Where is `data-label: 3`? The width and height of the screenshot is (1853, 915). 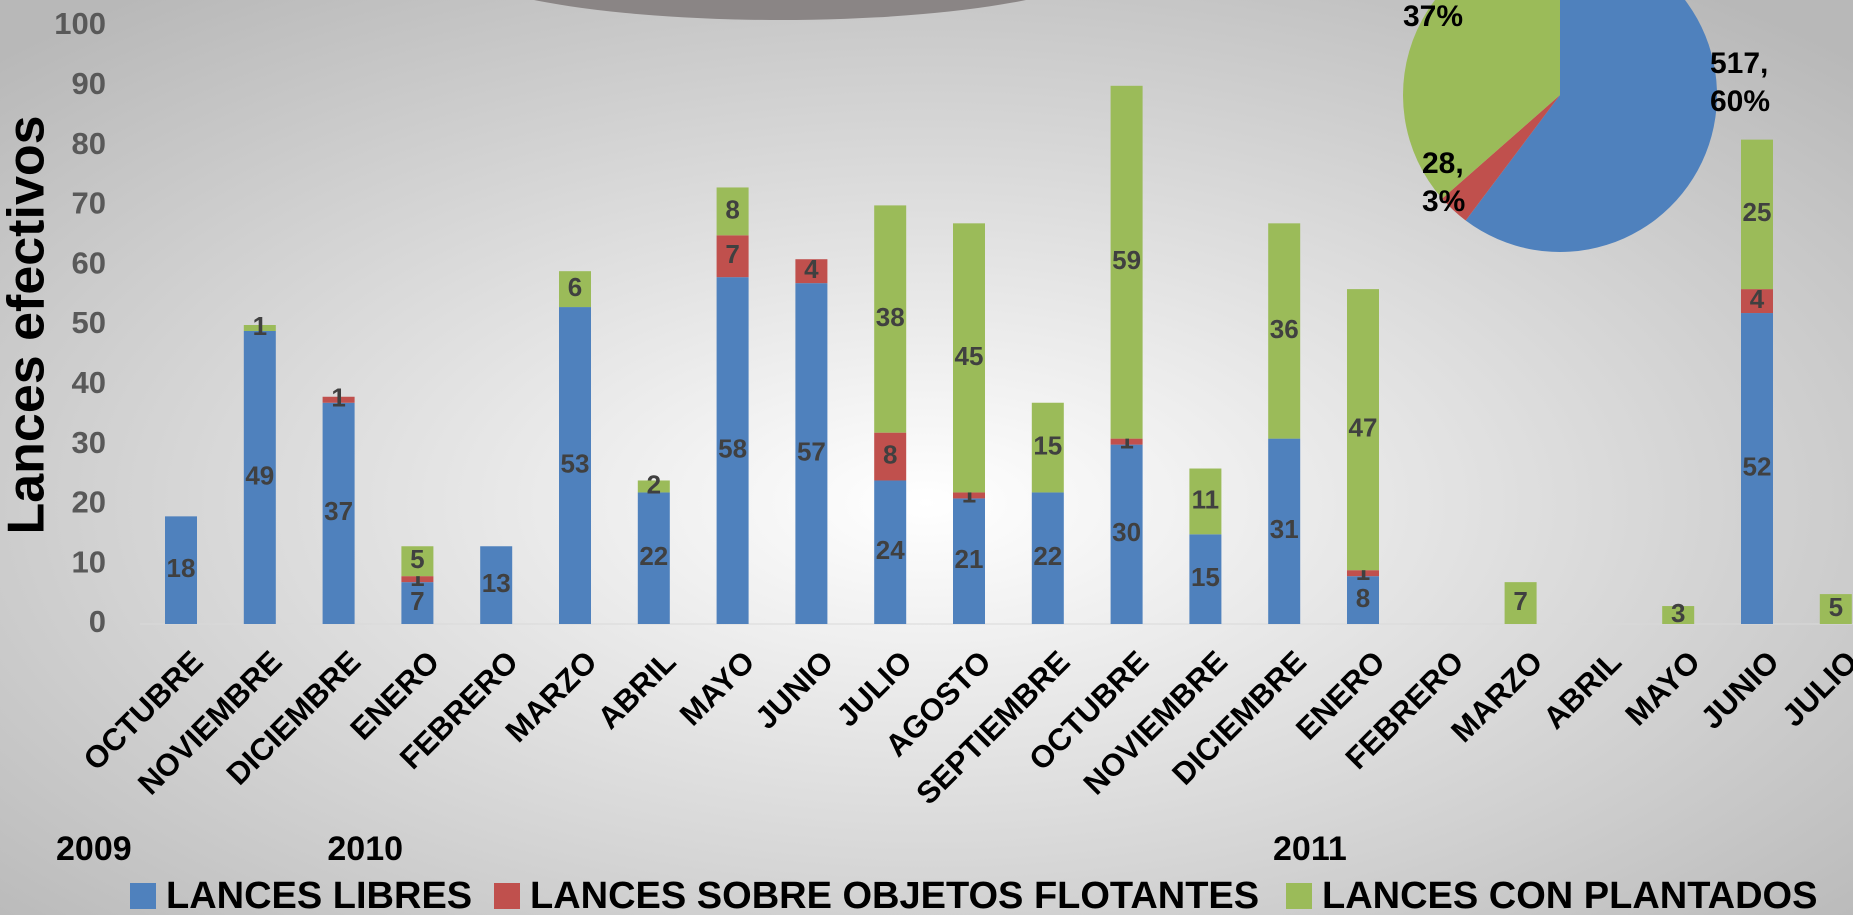
data-label: 3 is located at coordinates (1678, 613).